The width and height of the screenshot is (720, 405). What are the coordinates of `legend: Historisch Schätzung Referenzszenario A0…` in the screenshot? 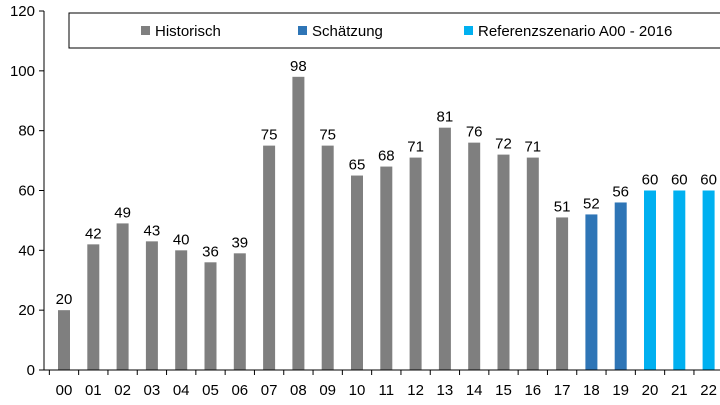 It's located at (394, 30).